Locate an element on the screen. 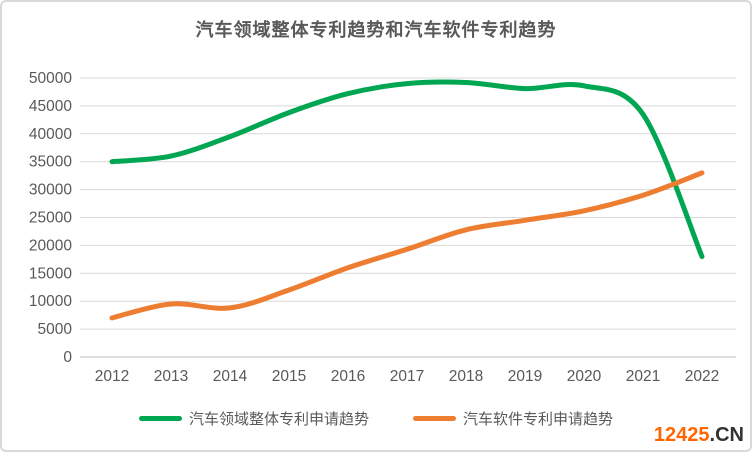  y-axis-tick-label: 45000 is located at coordinates (50, 106).